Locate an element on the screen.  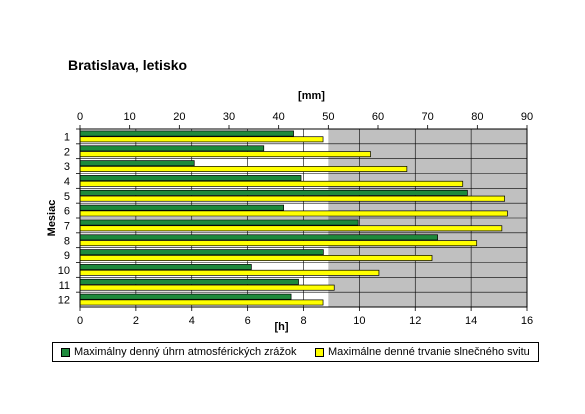
bottom-axis-tick-label: 2 is located at coordinates (136, 321).